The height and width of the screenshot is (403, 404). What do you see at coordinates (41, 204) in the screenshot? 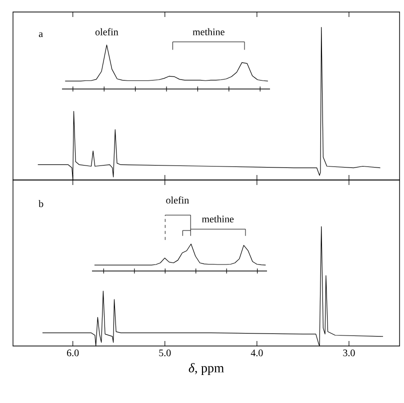
I see `chart-title: b` at bounding box center [41, 204].